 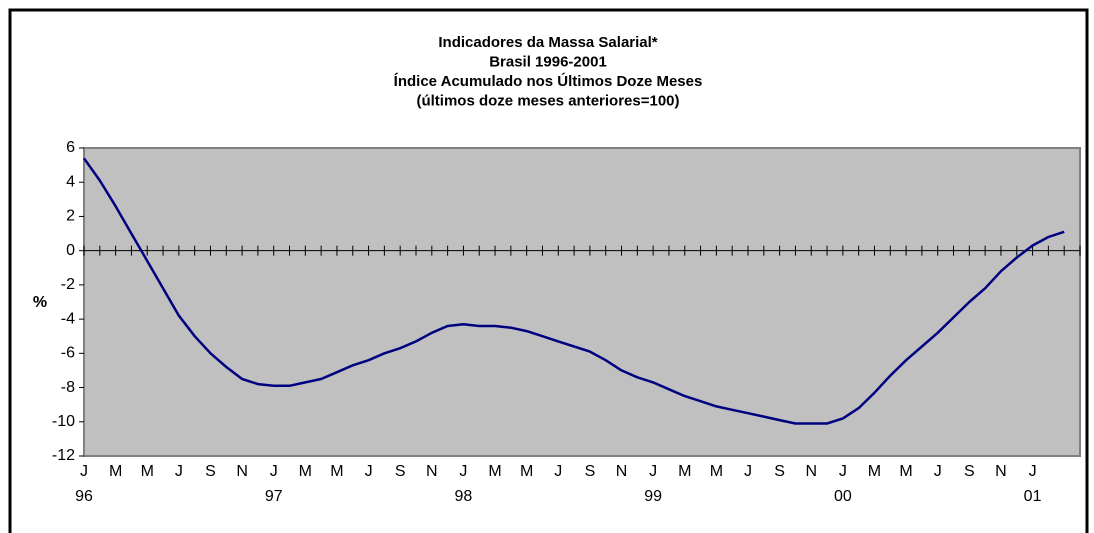 What do you see at coordinates (84, 496) in the screenshot?
I see `x-tick-year: 96` at bounding box center [84, 496].